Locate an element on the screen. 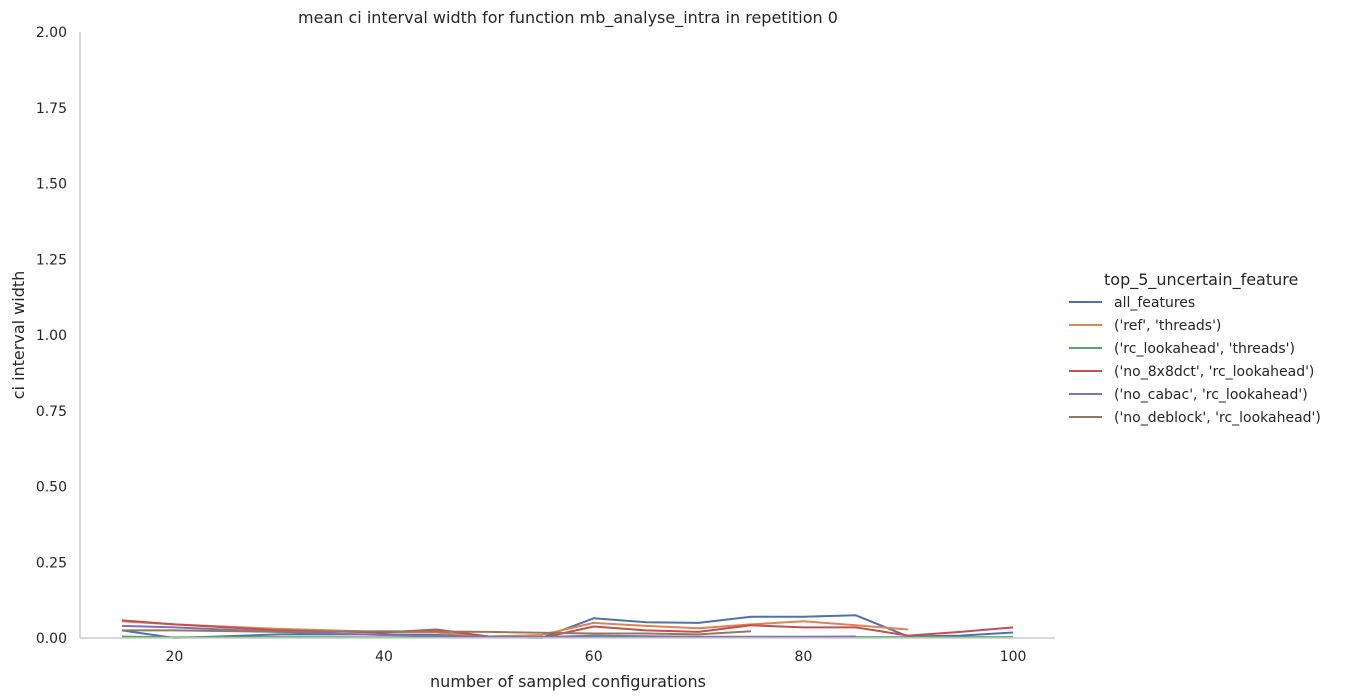  legend-item: ('no_cabac', 'rc_lookahead') is located at coordinates (1188, 395).